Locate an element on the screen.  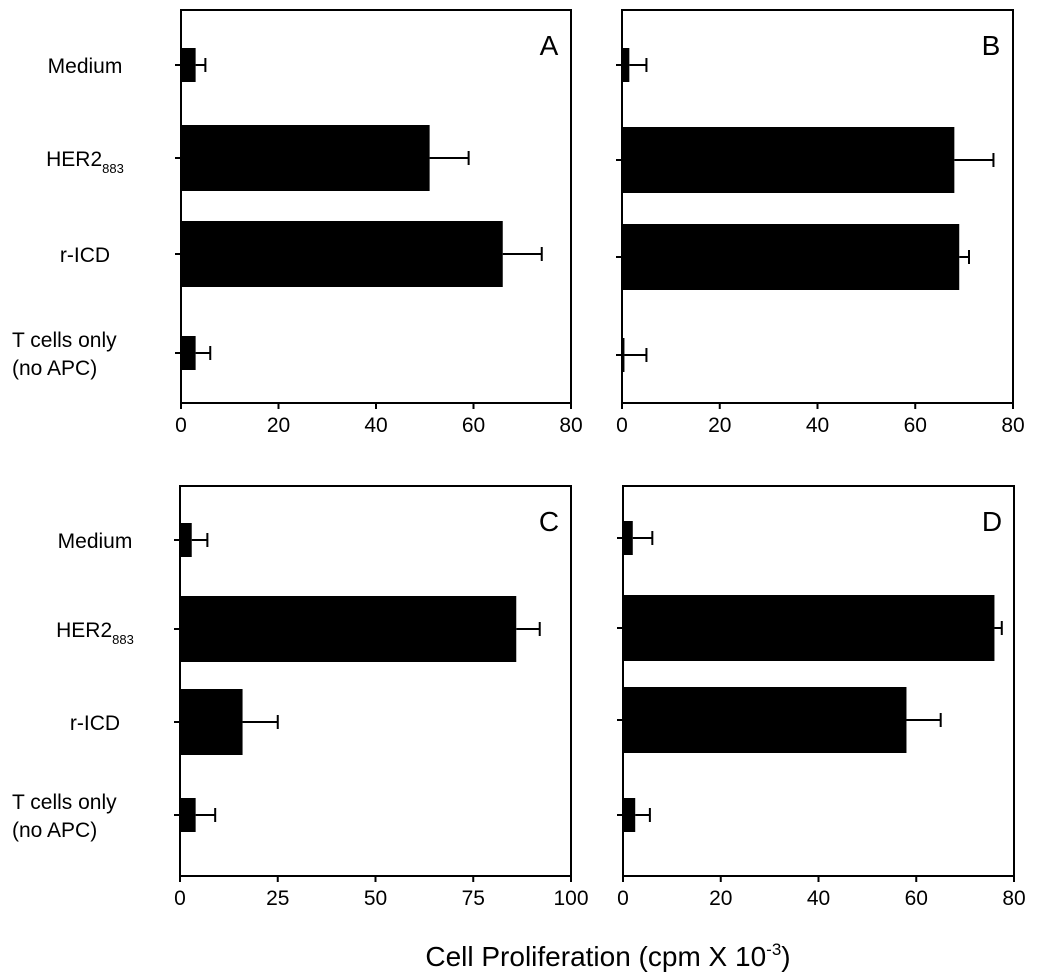
panel-label: B is located at coordinates (991, 45).